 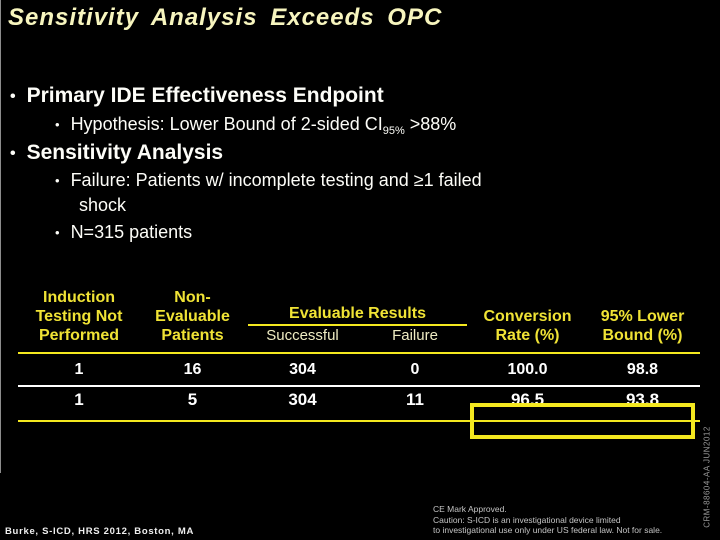 What do you see at coordinates (79, 399) in the screenshot?
I see `cell-r2-induction: 1` at bounding box center [79, 399].